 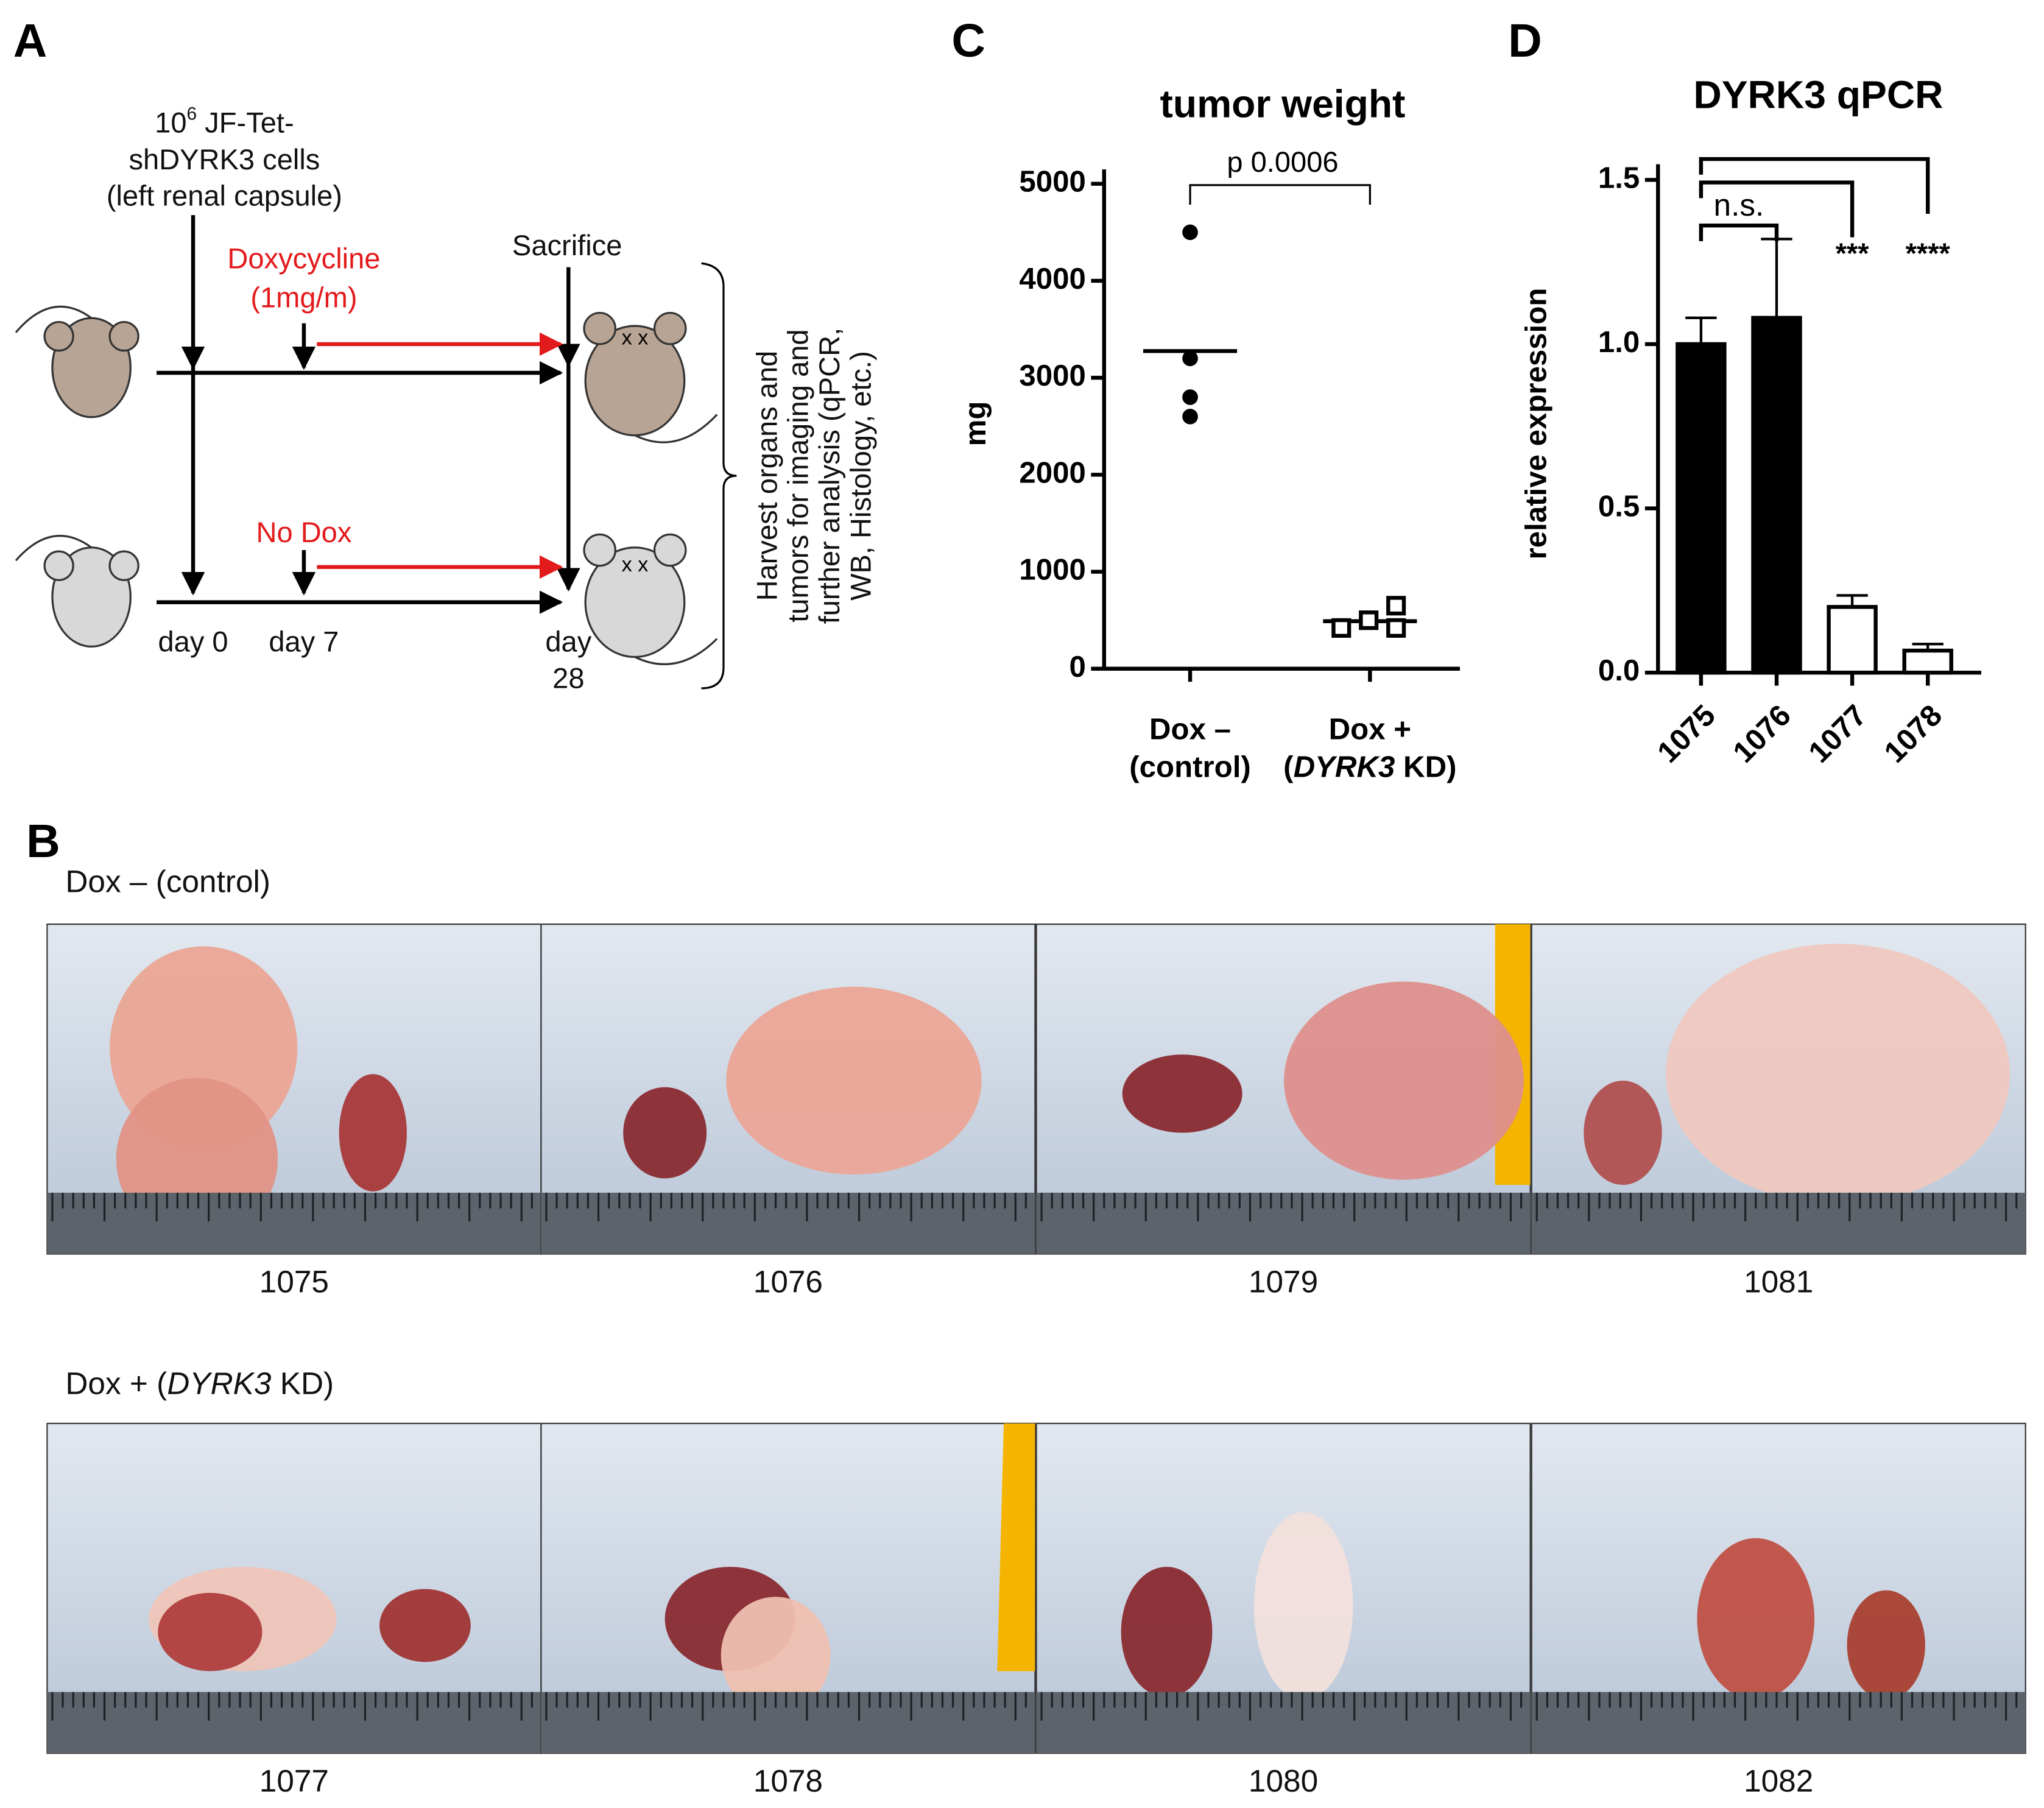 What do you see at coordinates (43, 841) in the screenshot?
I see `panel-label: B` at bounding box center [43, 841].